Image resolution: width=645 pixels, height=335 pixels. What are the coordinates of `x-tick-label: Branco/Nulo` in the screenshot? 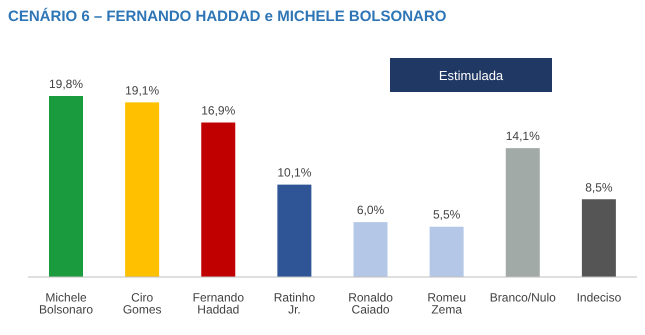 It's located at (523, 297).